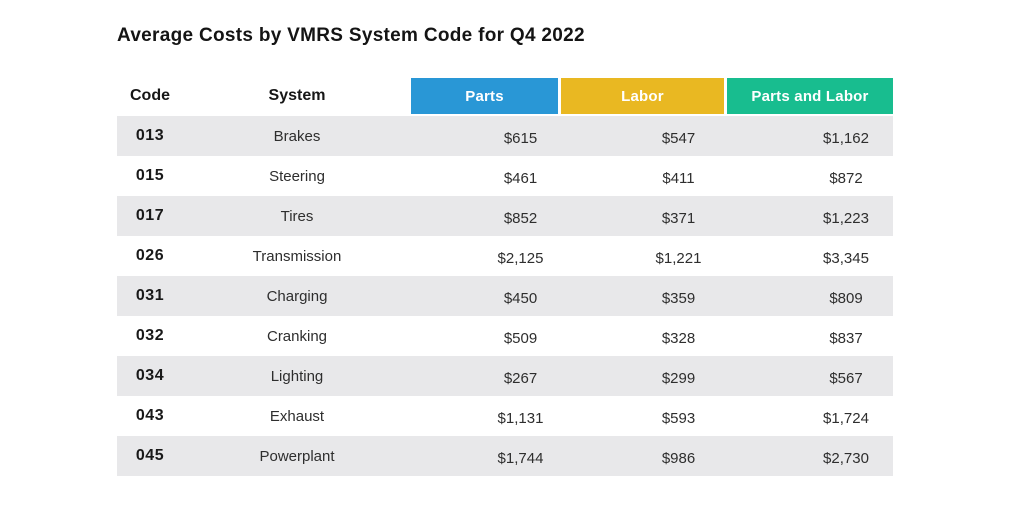  What do you see at coordinates (520, 258) in the screenshot?
I see `cell-parts: $2,125` at bounding box center [520, 258].